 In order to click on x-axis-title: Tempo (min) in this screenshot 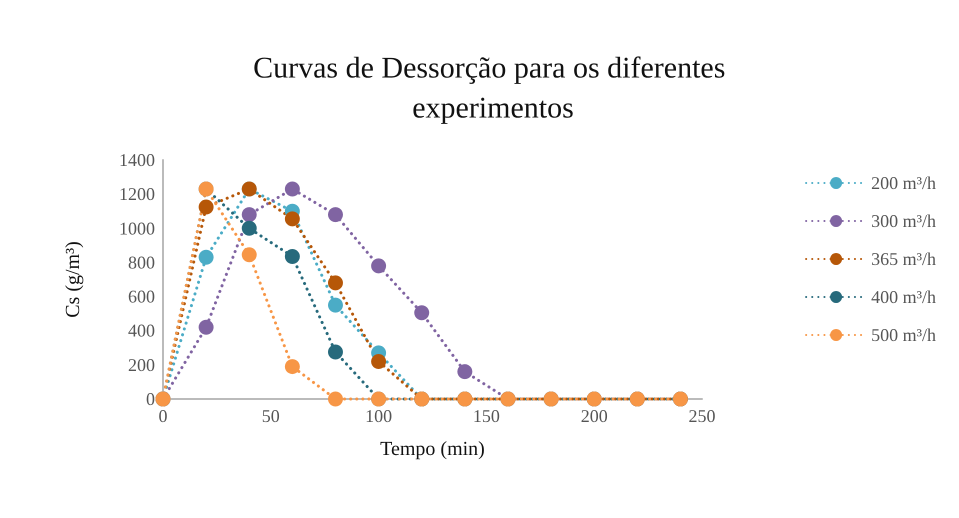, I will do `click(432, 449)`.